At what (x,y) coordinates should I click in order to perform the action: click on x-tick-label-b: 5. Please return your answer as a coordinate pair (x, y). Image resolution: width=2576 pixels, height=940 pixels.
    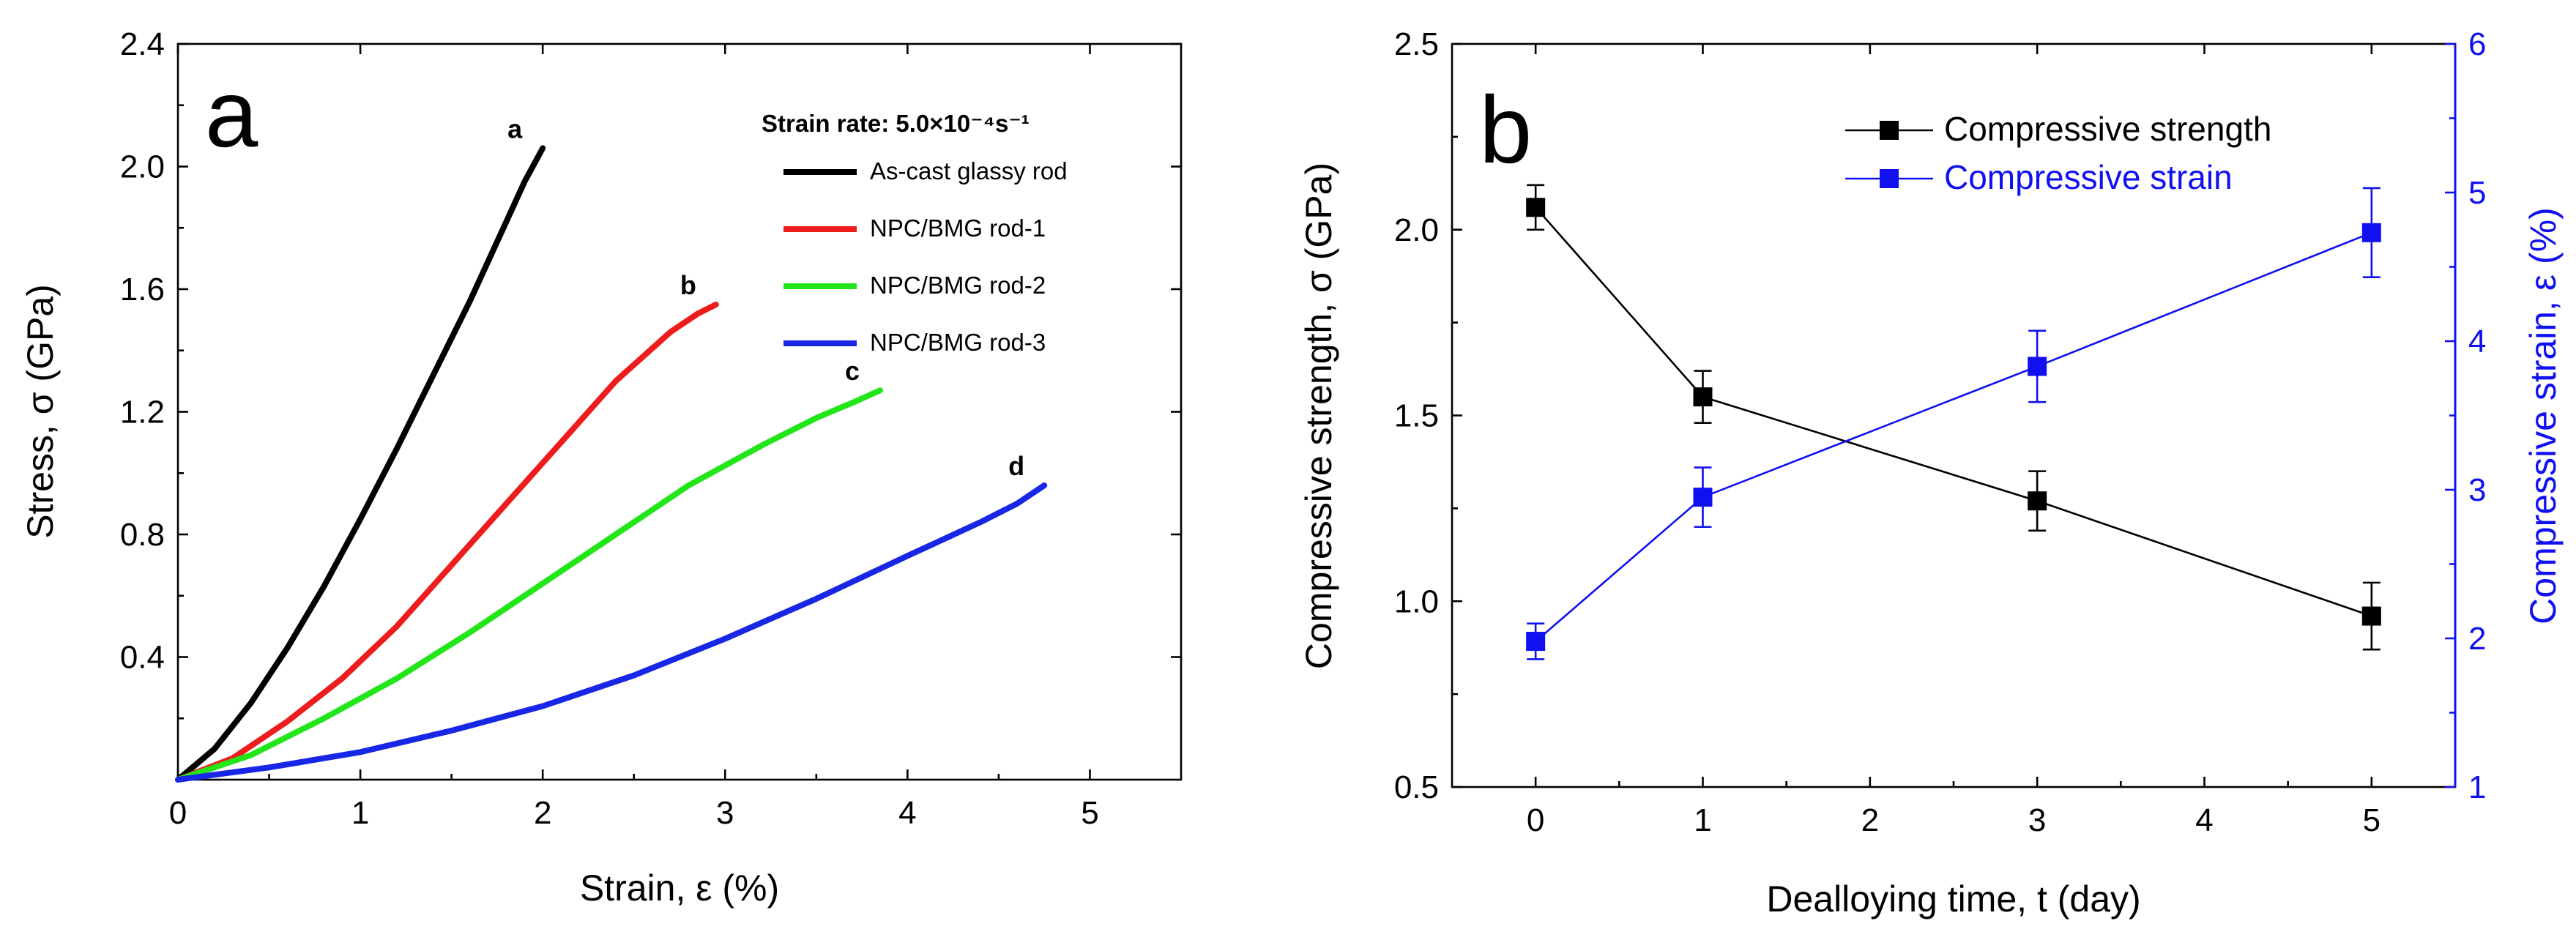
    Looking at the image, I should click on (2371, 820).